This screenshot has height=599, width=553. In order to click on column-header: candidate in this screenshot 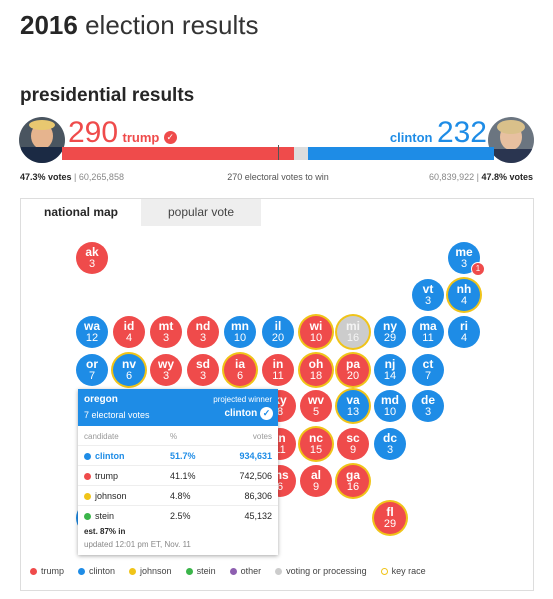, I will do `click(101, 436)`.